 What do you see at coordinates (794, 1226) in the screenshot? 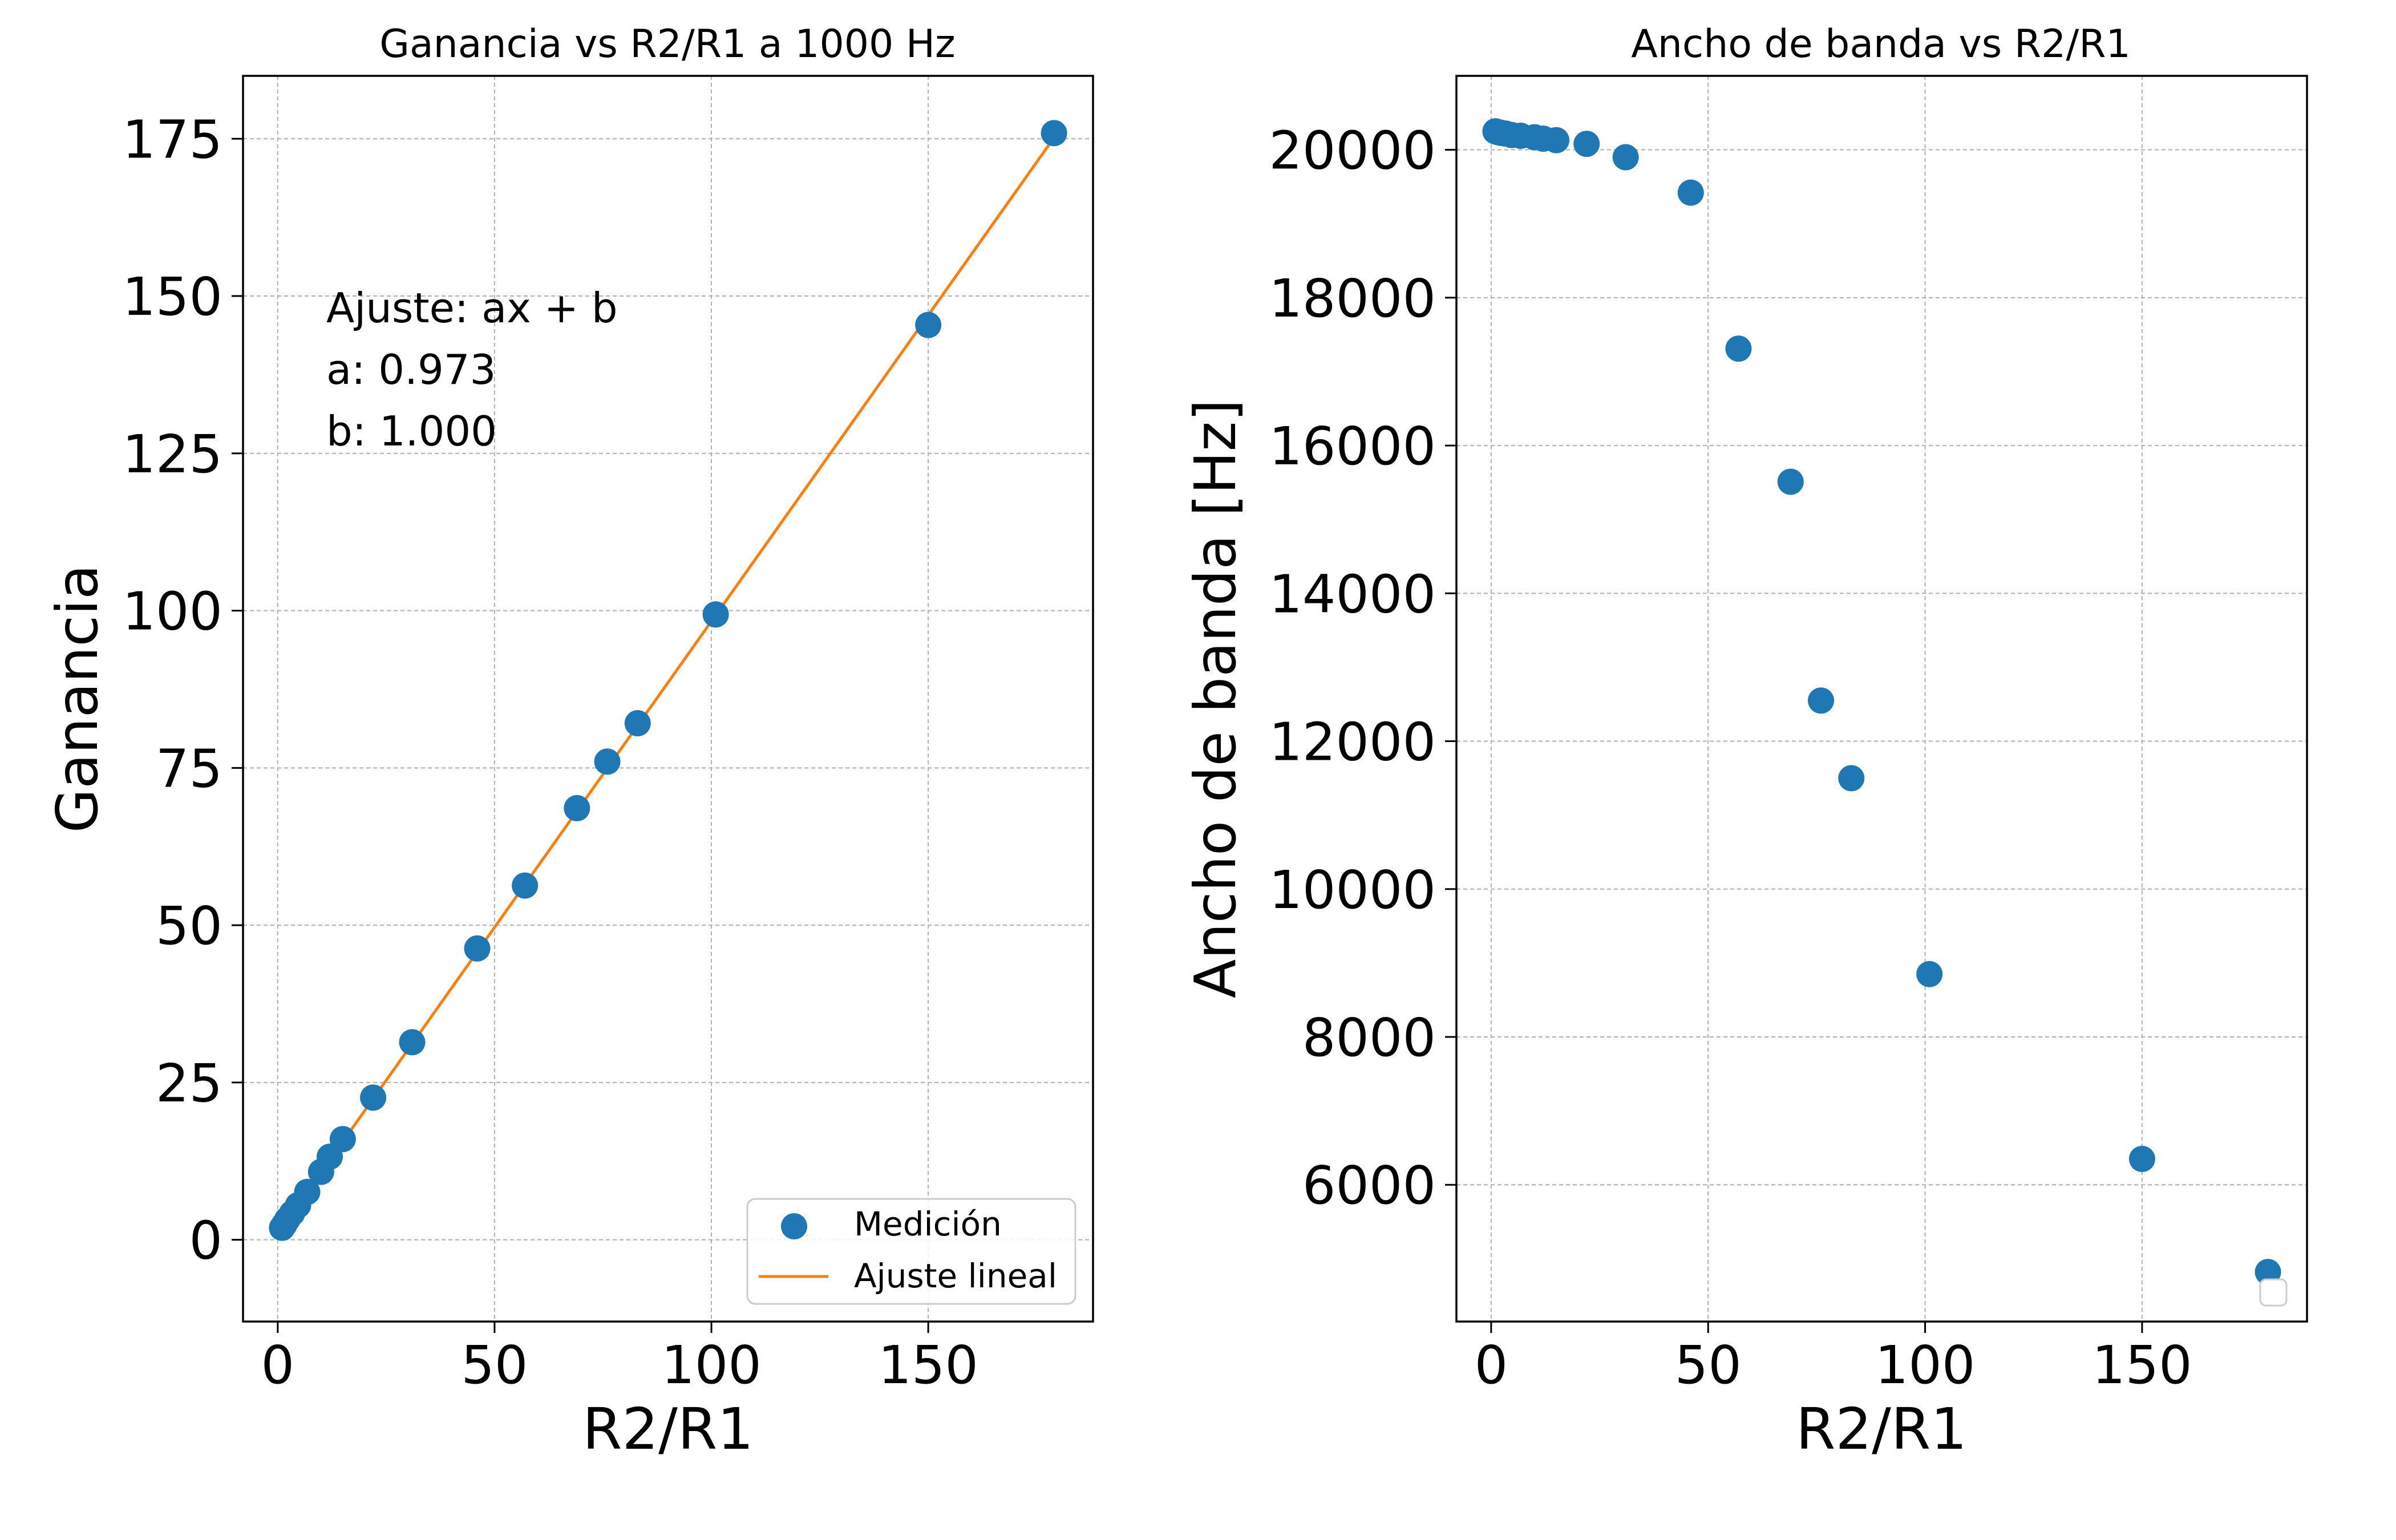
I see `legend-marker-medicion` at bounding box center [794, 1226].